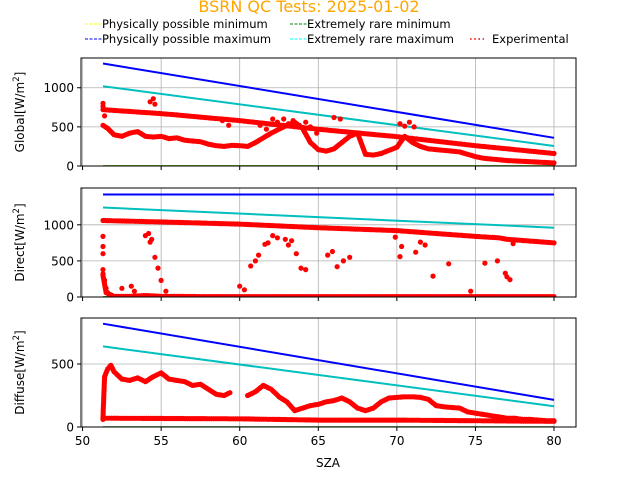 Image resolution: width=640 pixels, height=480 pixels. Describe the element at coordinates (19, 112) in the screenshot. I see `y-axis-label: Global[W/m2]` at that location.